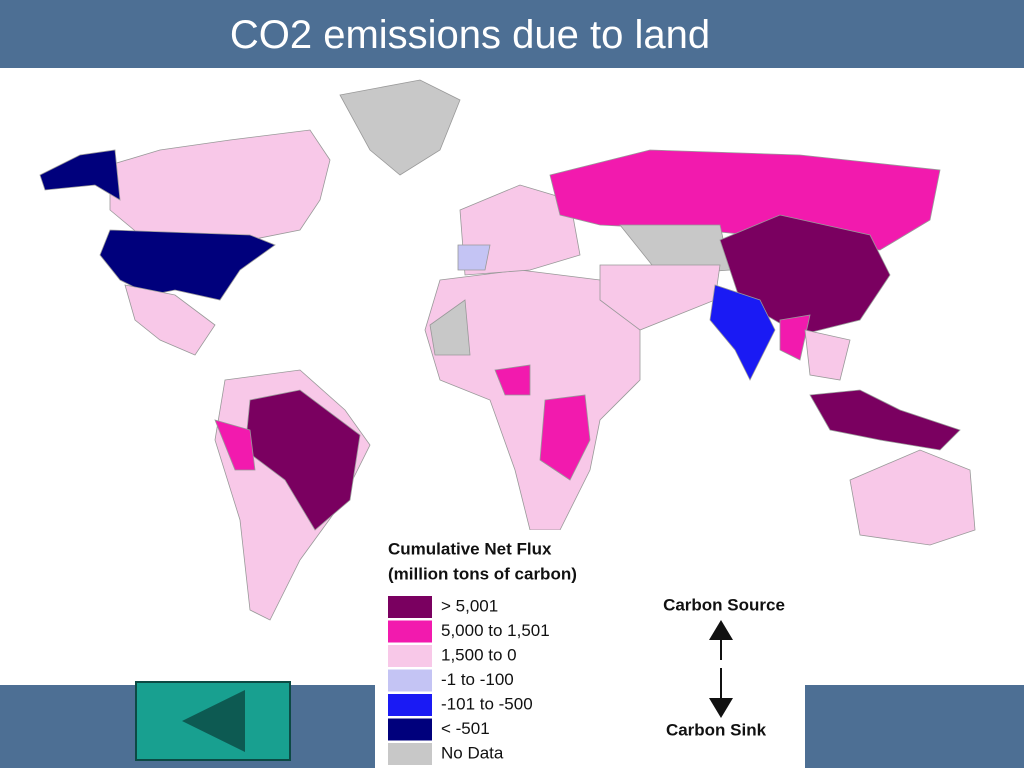  Describe the element at coordinates (469, 605) in the screenshot. I see `legend-label: > 5,001` at that location.